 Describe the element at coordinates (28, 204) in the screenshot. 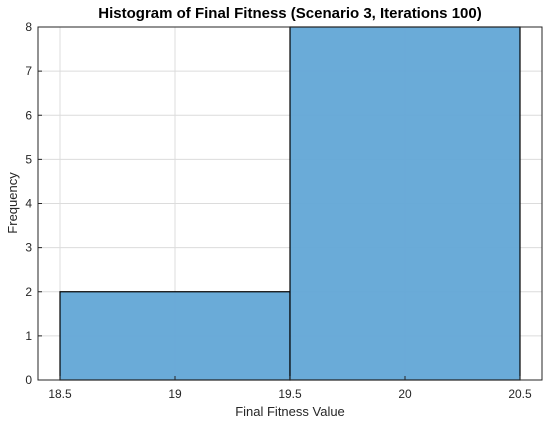

I see `y-tick-label: 4` at that location.